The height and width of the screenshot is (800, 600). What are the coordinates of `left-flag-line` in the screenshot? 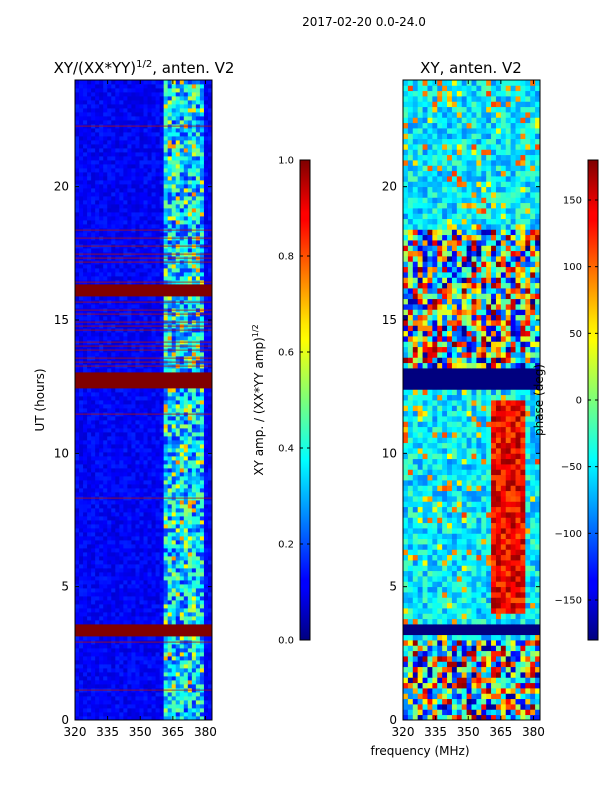 It's located at (143, 342).